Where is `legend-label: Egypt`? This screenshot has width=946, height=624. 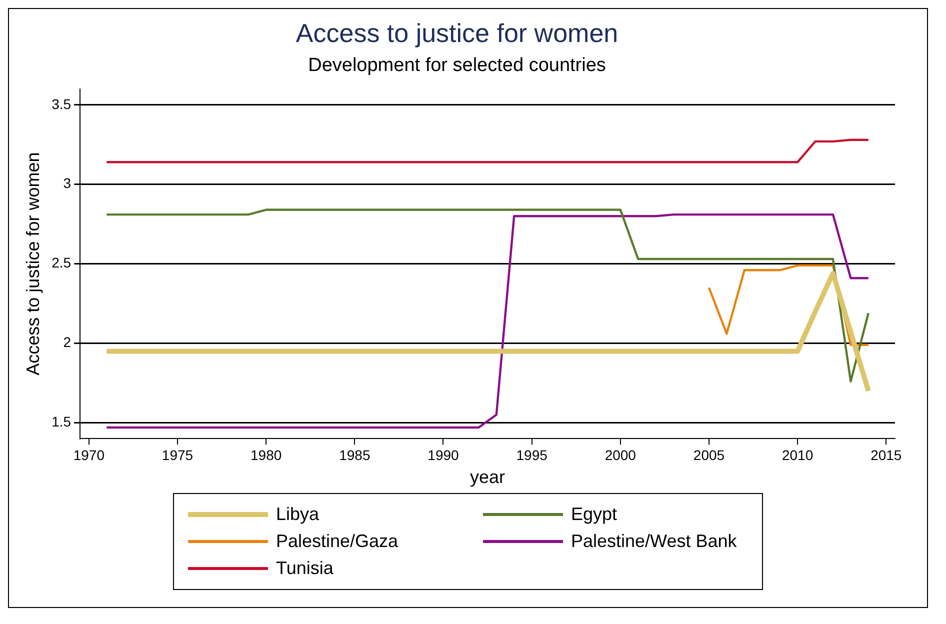 legend-label: Egypt is located at coordinates (594, 514).